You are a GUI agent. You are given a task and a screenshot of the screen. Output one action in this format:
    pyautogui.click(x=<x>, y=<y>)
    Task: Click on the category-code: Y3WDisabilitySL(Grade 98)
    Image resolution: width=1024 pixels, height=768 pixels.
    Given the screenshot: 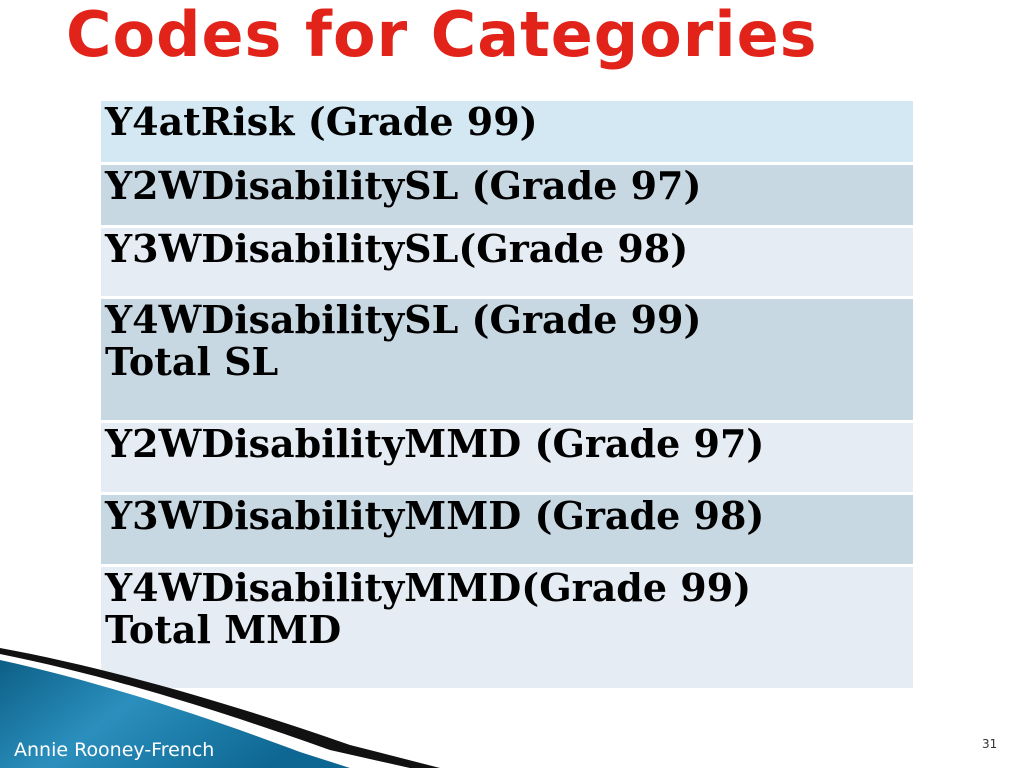 What is the action you would take?
    pyautogui.click(x=397, y=248)
    